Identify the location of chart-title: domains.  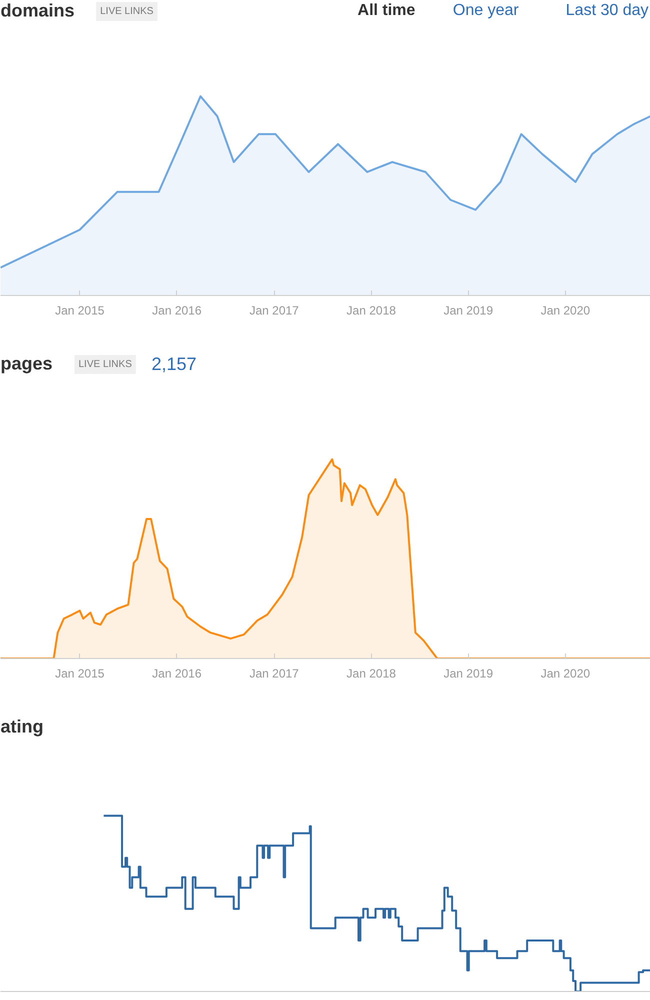
(37, 10).